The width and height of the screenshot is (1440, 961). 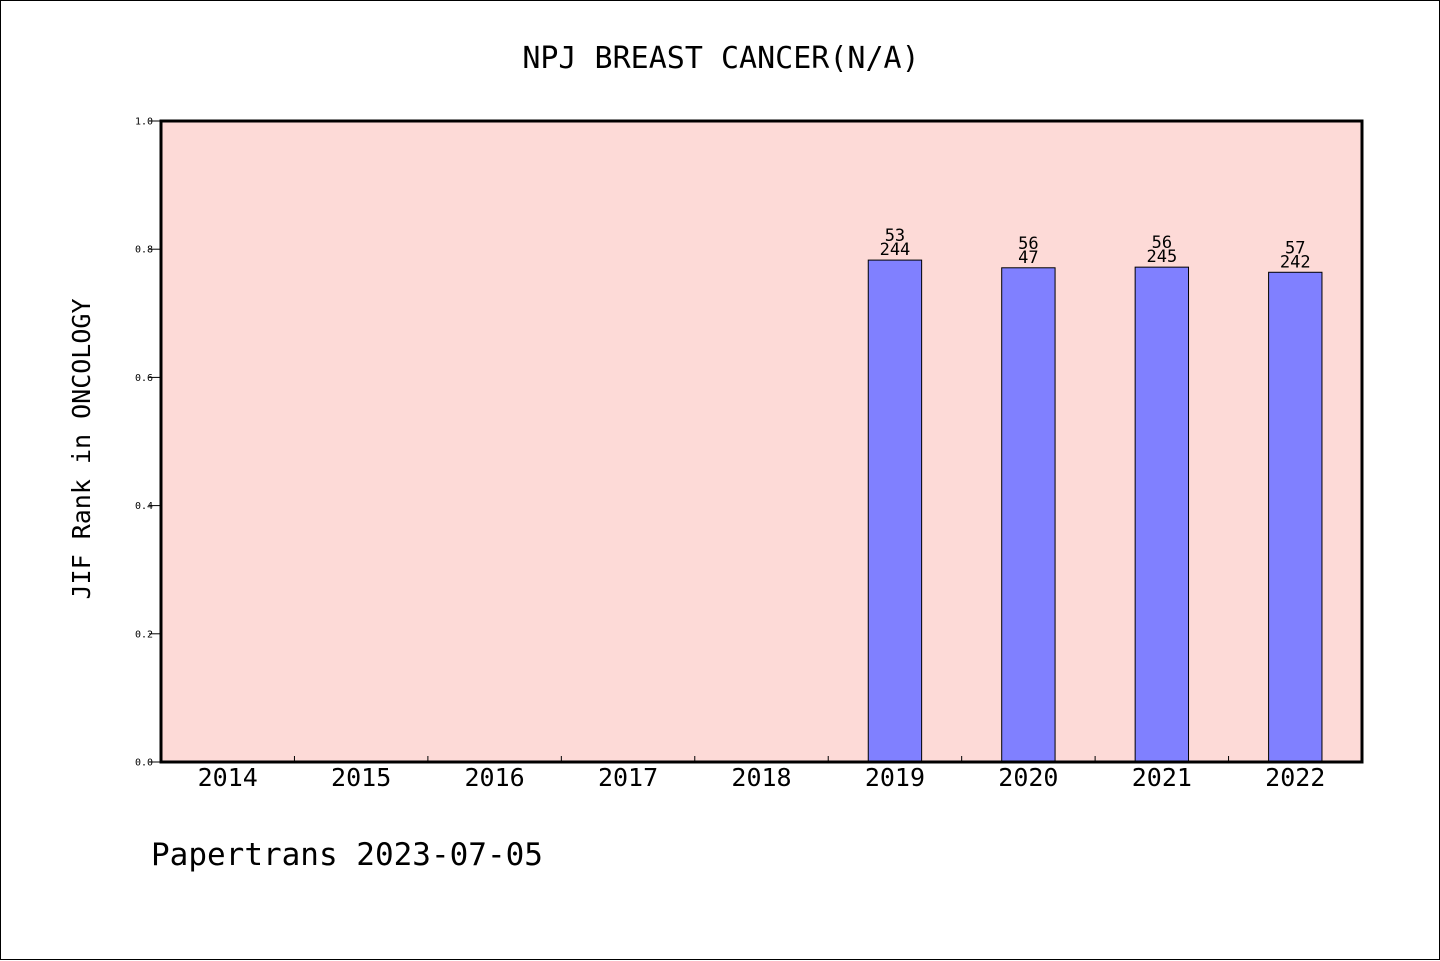 I want to click on bar-label-total: 47, so click(x=1028, y=258).